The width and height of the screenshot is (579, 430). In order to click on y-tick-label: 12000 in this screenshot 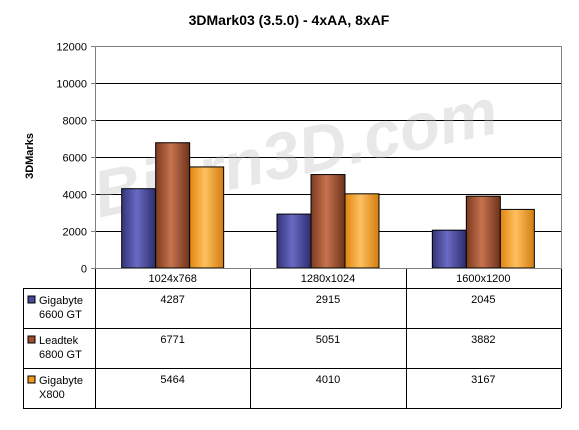, I will do `click(71, 48)`.